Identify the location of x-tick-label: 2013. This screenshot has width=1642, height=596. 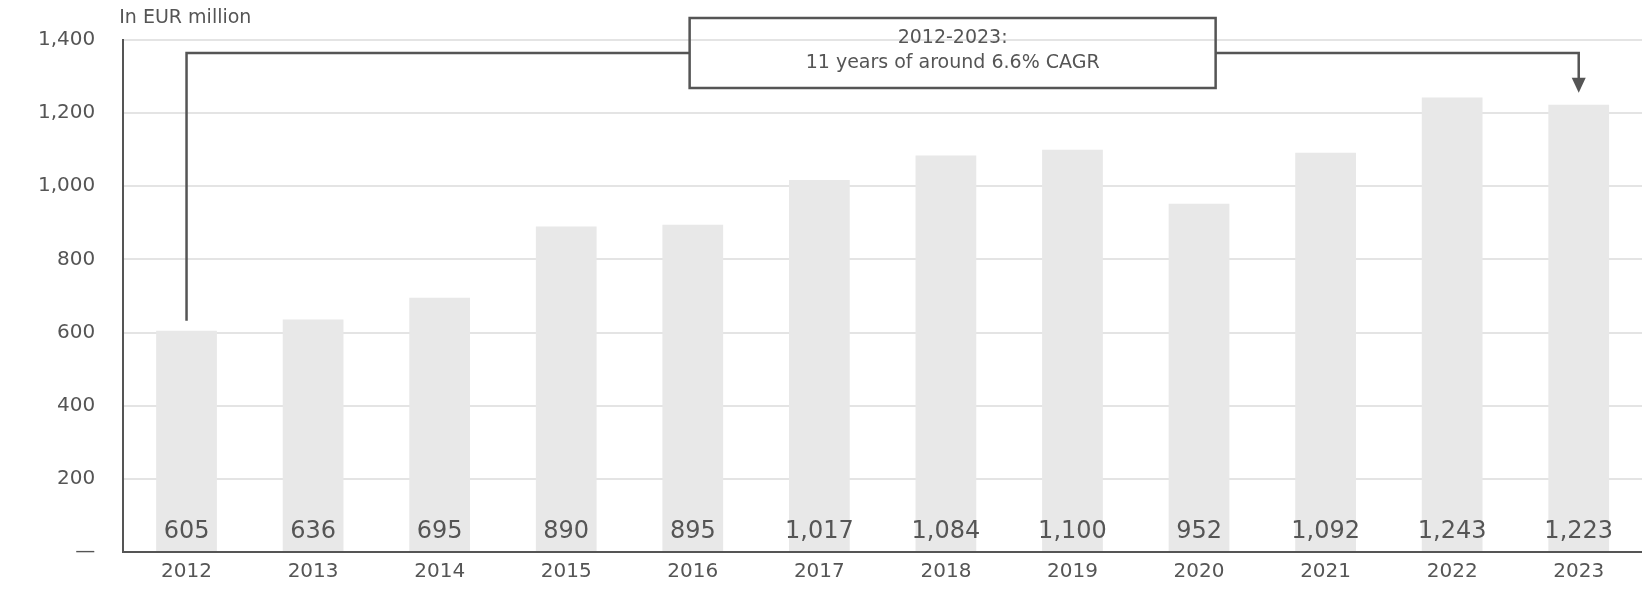
(313, 570).